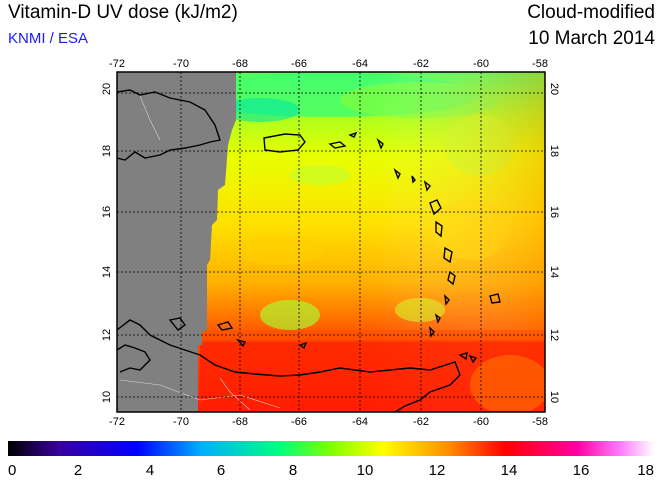 The width and height of the screenshot is (665, 480). Describe the element at coordinates (554, 397) in the screenshot. I see `lat-label-right: 10` at that location.